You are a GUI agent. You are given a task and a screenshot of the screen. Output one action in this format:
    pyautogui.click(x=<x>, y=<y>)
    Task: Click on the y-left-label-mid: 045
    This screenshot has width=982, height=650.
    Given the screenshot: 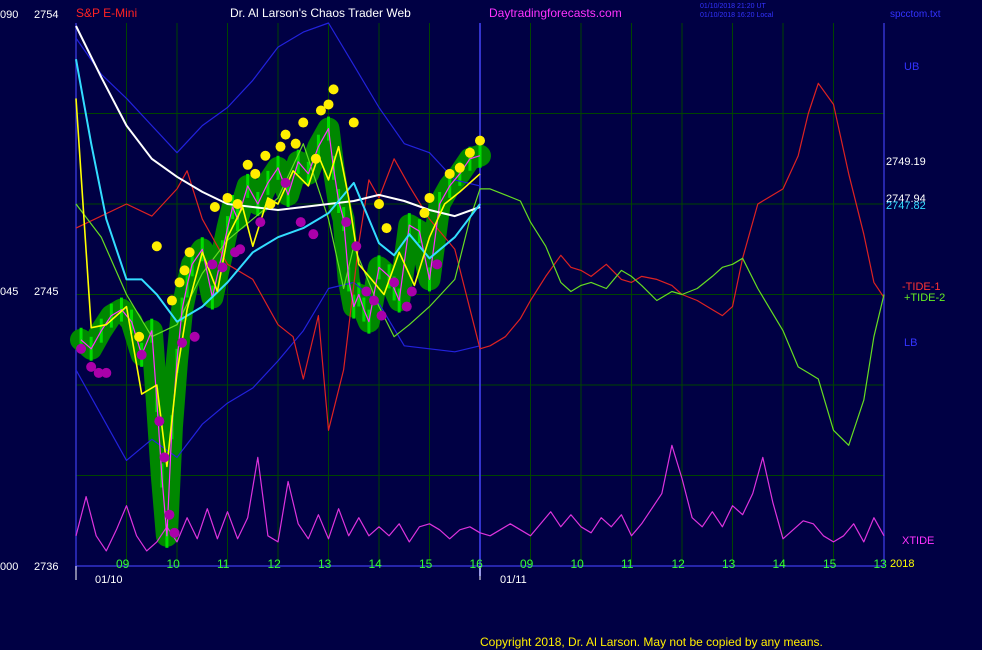 What is the action you would take?
    pyautogui.click(x=9, y=292)
    